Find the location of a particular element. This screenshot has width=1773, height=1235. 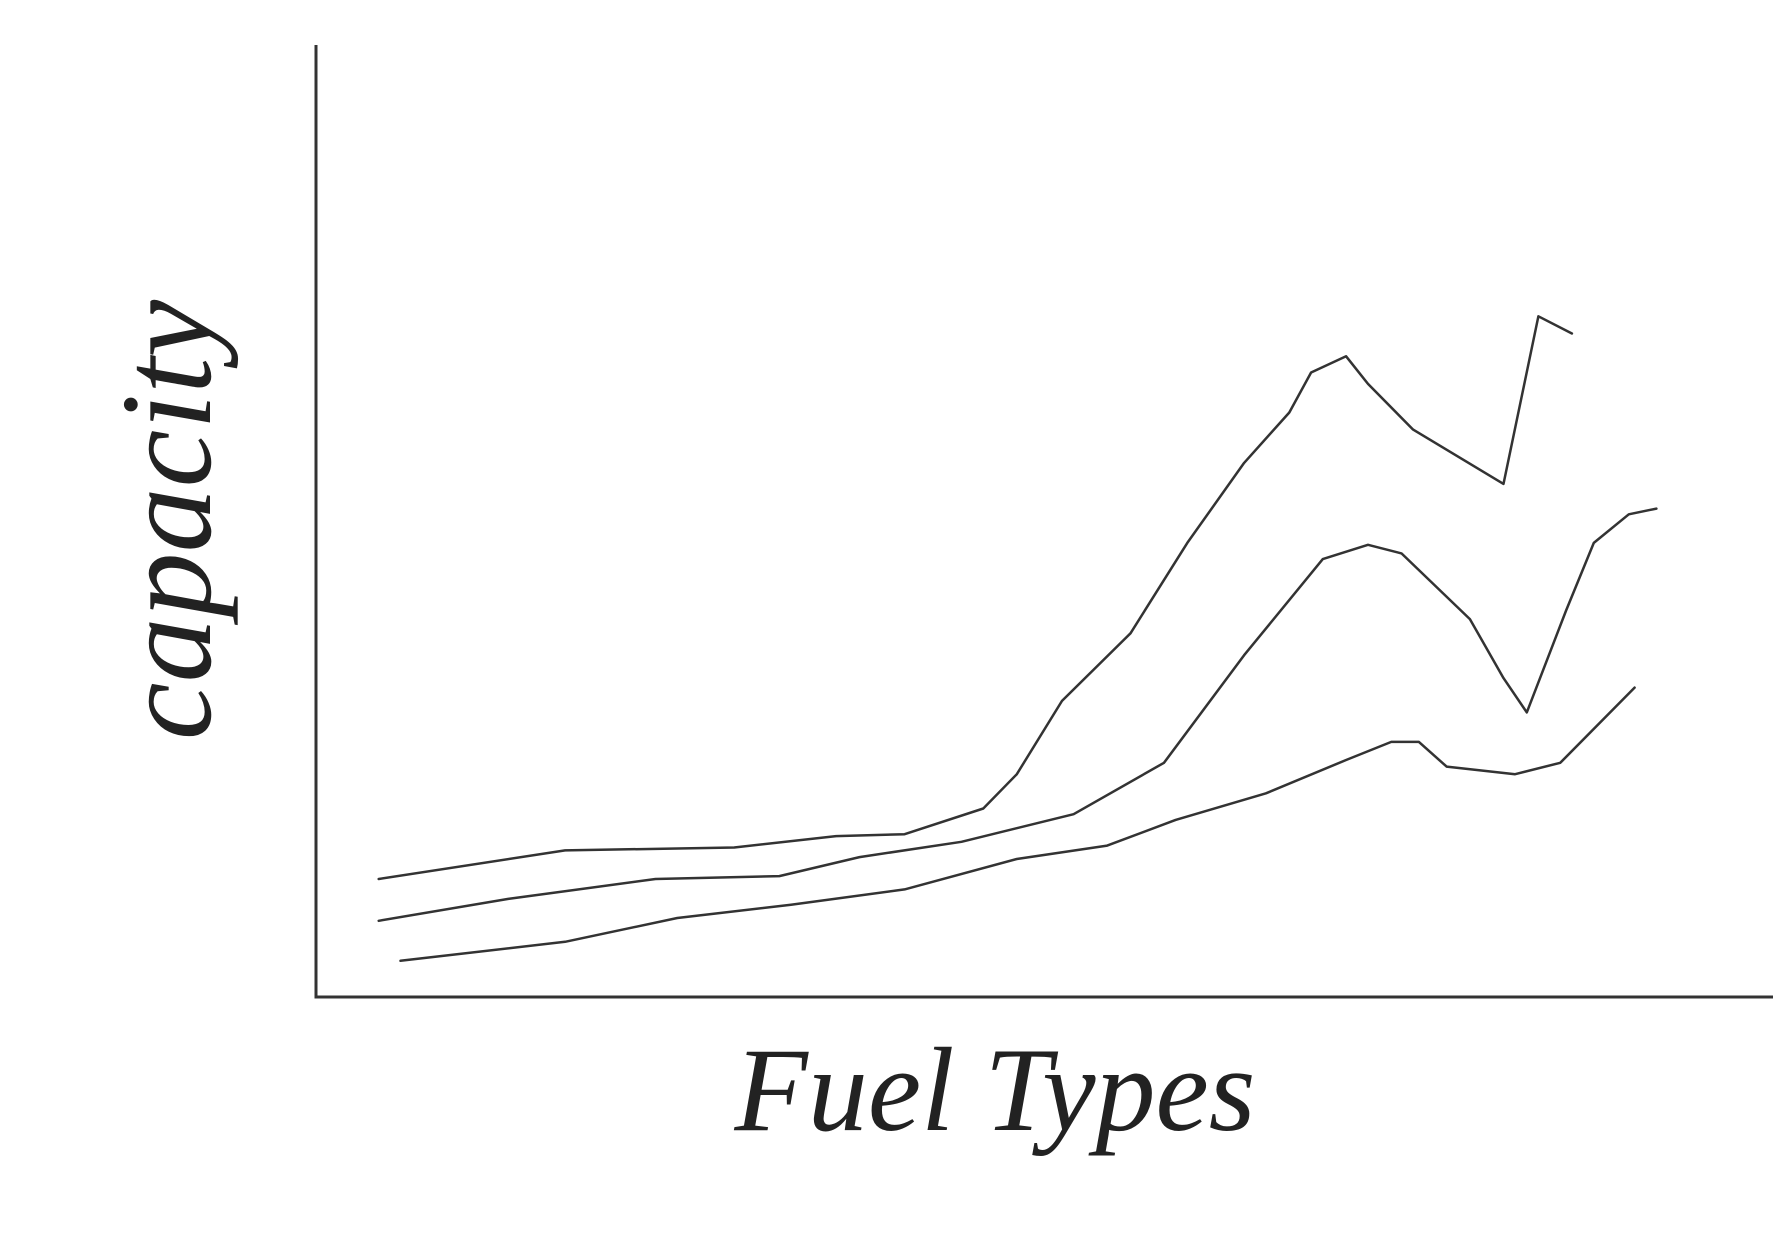

y-axis-label: capacity is located at coordinates (167, 520).